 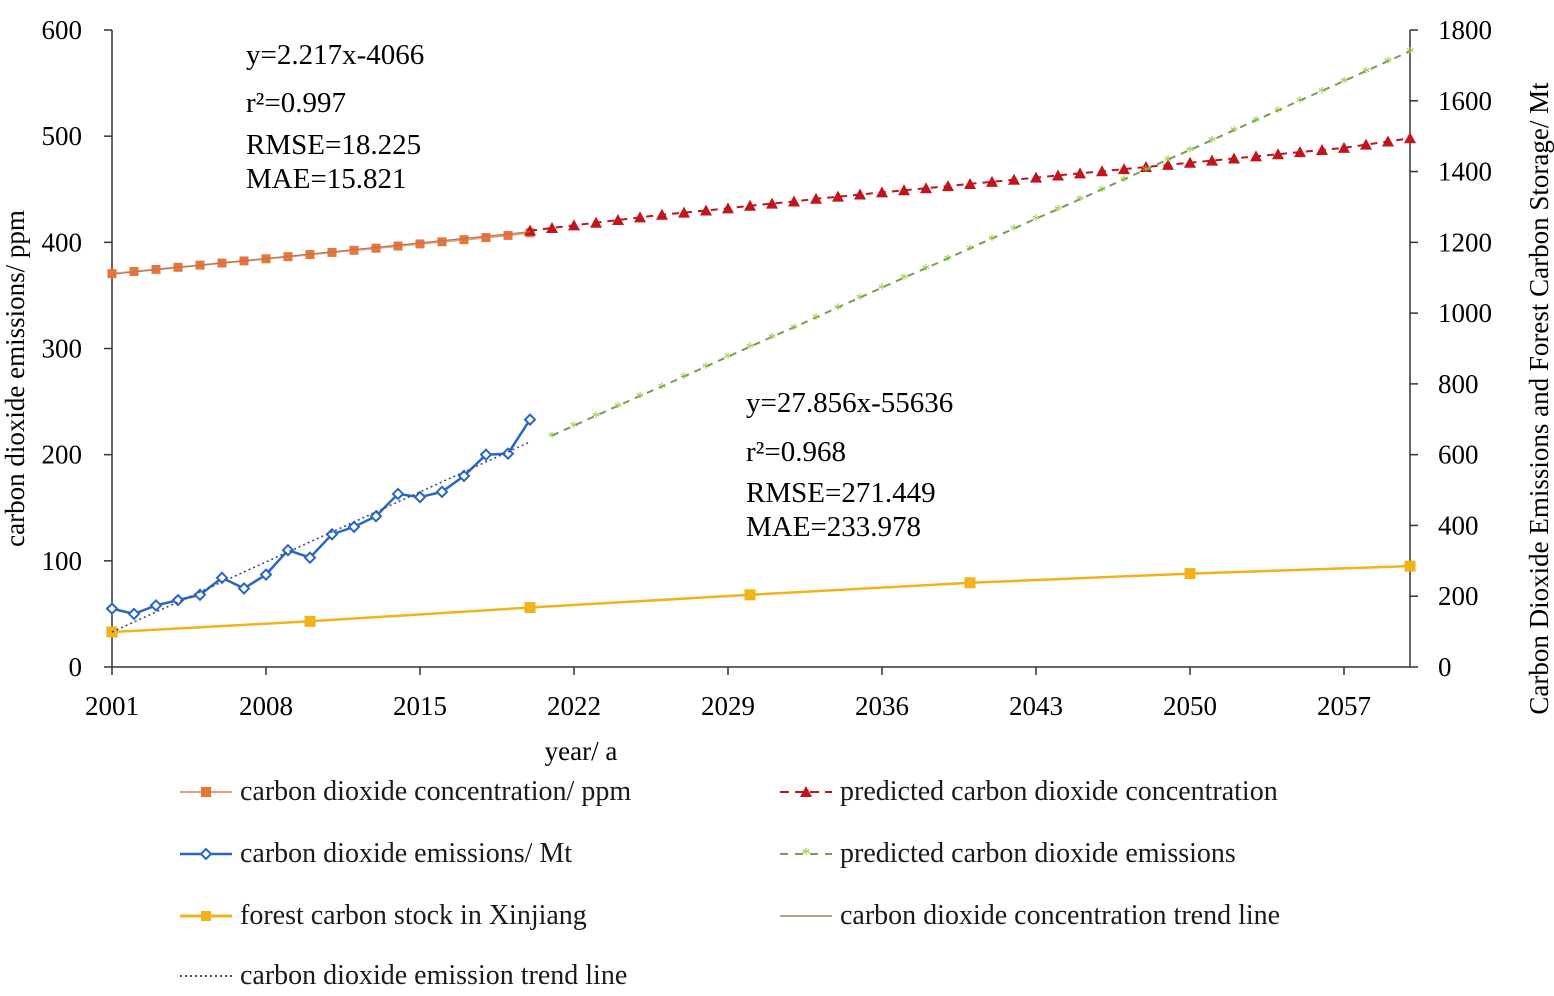 What do you see at coordinates (15, 378) in the screenshot?
I see `y-axis-left-title: carbon dioxide emissions/ ppm` at bounding box center [15, 378].